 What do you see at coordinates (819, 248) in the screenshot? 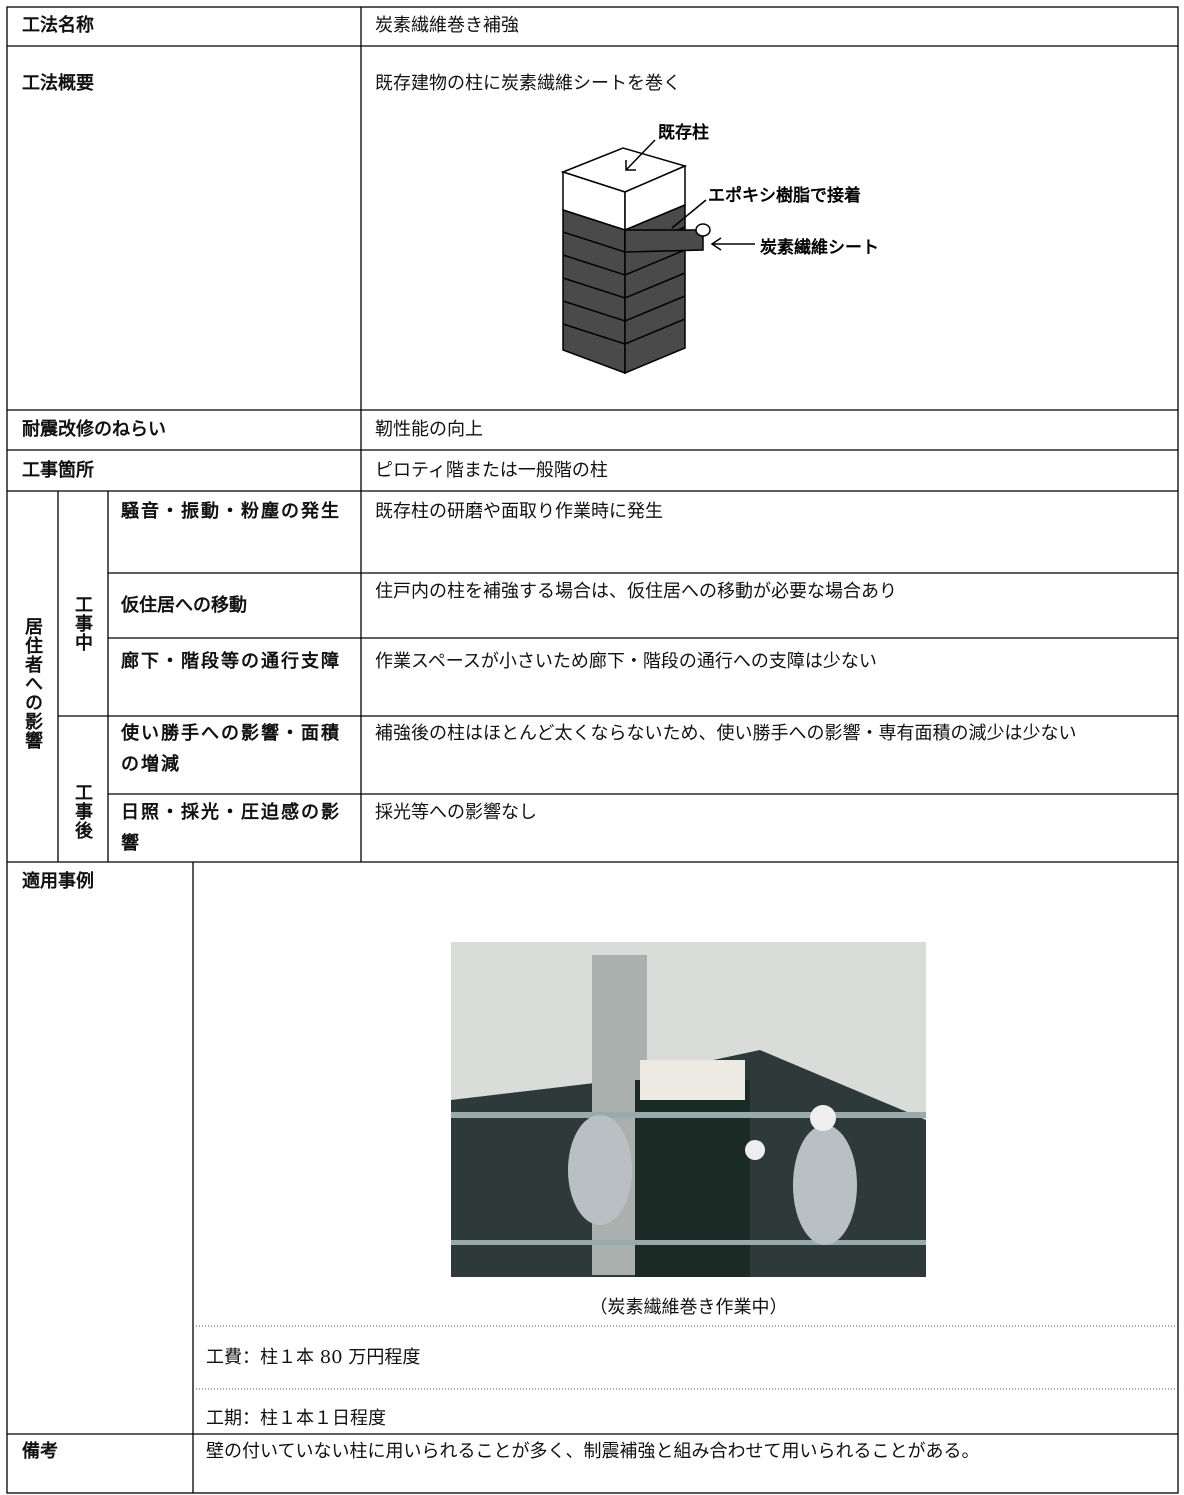
I see `diagram-label: 炭素繊維シート` at bounding box center [819, 248].